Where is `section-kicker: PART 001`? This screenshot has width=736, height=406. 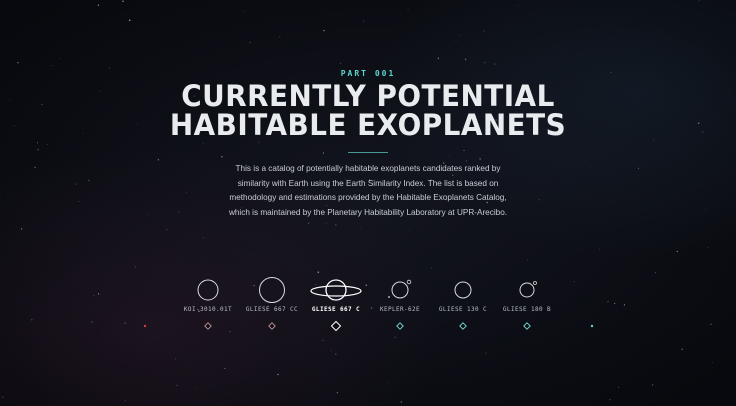
section-kicker: PART 001 is located at coordinates (368, 73).